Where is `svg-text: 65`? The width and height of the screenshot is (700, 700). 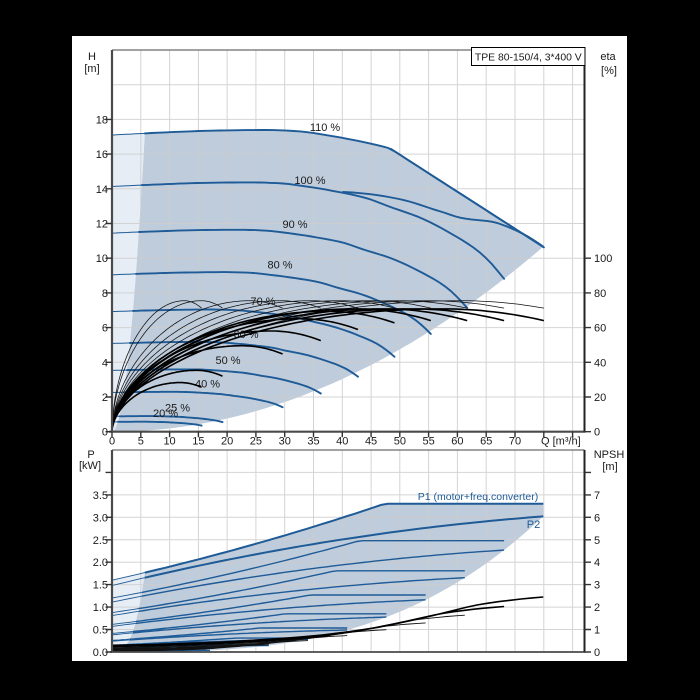 svg-text: 65 is located at coordinates (486, 442).